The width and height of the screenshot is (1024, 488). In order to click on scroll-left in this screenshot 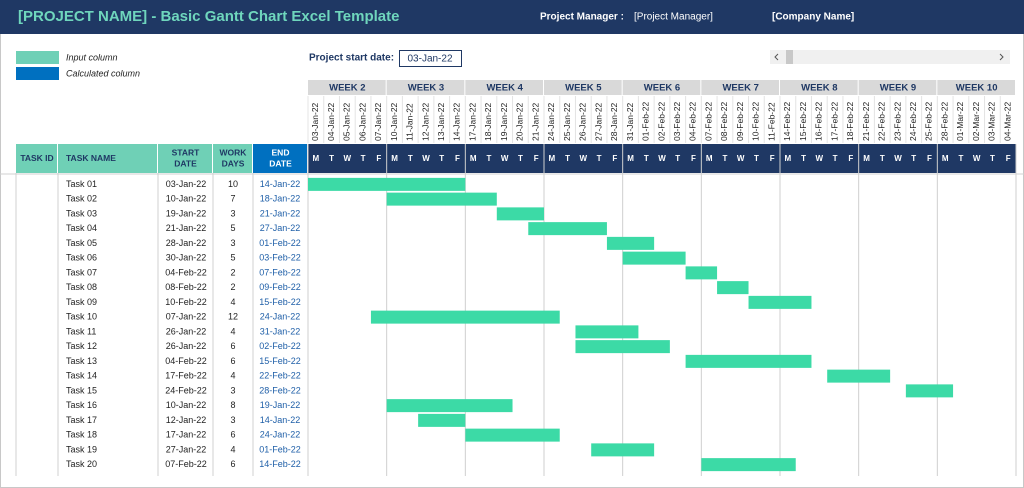, I will do `click(776, 57)`.